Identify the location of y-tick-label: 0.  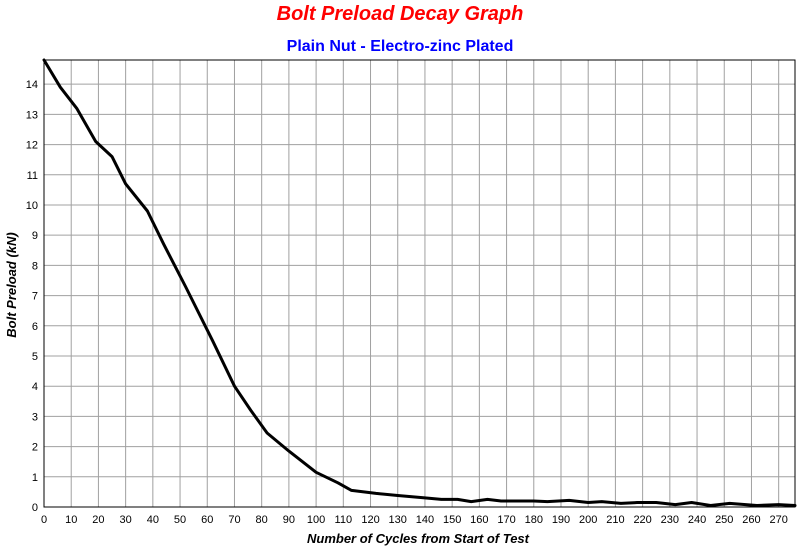
(35, 508).